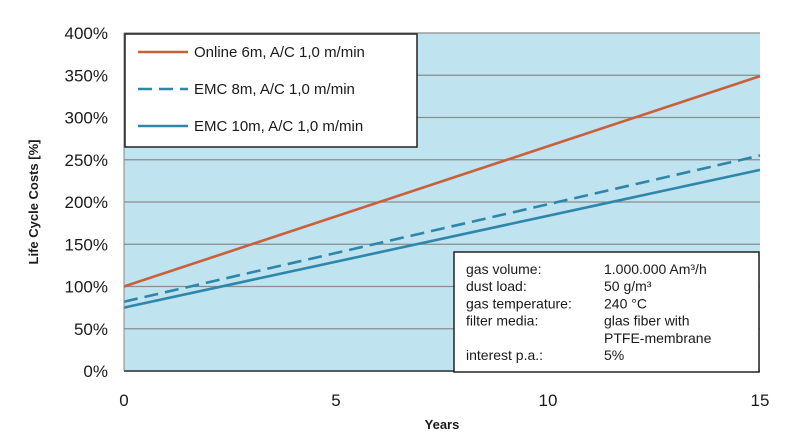 Image resolution: width=800 pixels, height=442 pixels. Describe the element at coordinates (123, 400) in the screenshot. I see `x-tick-0: 0` at that location.